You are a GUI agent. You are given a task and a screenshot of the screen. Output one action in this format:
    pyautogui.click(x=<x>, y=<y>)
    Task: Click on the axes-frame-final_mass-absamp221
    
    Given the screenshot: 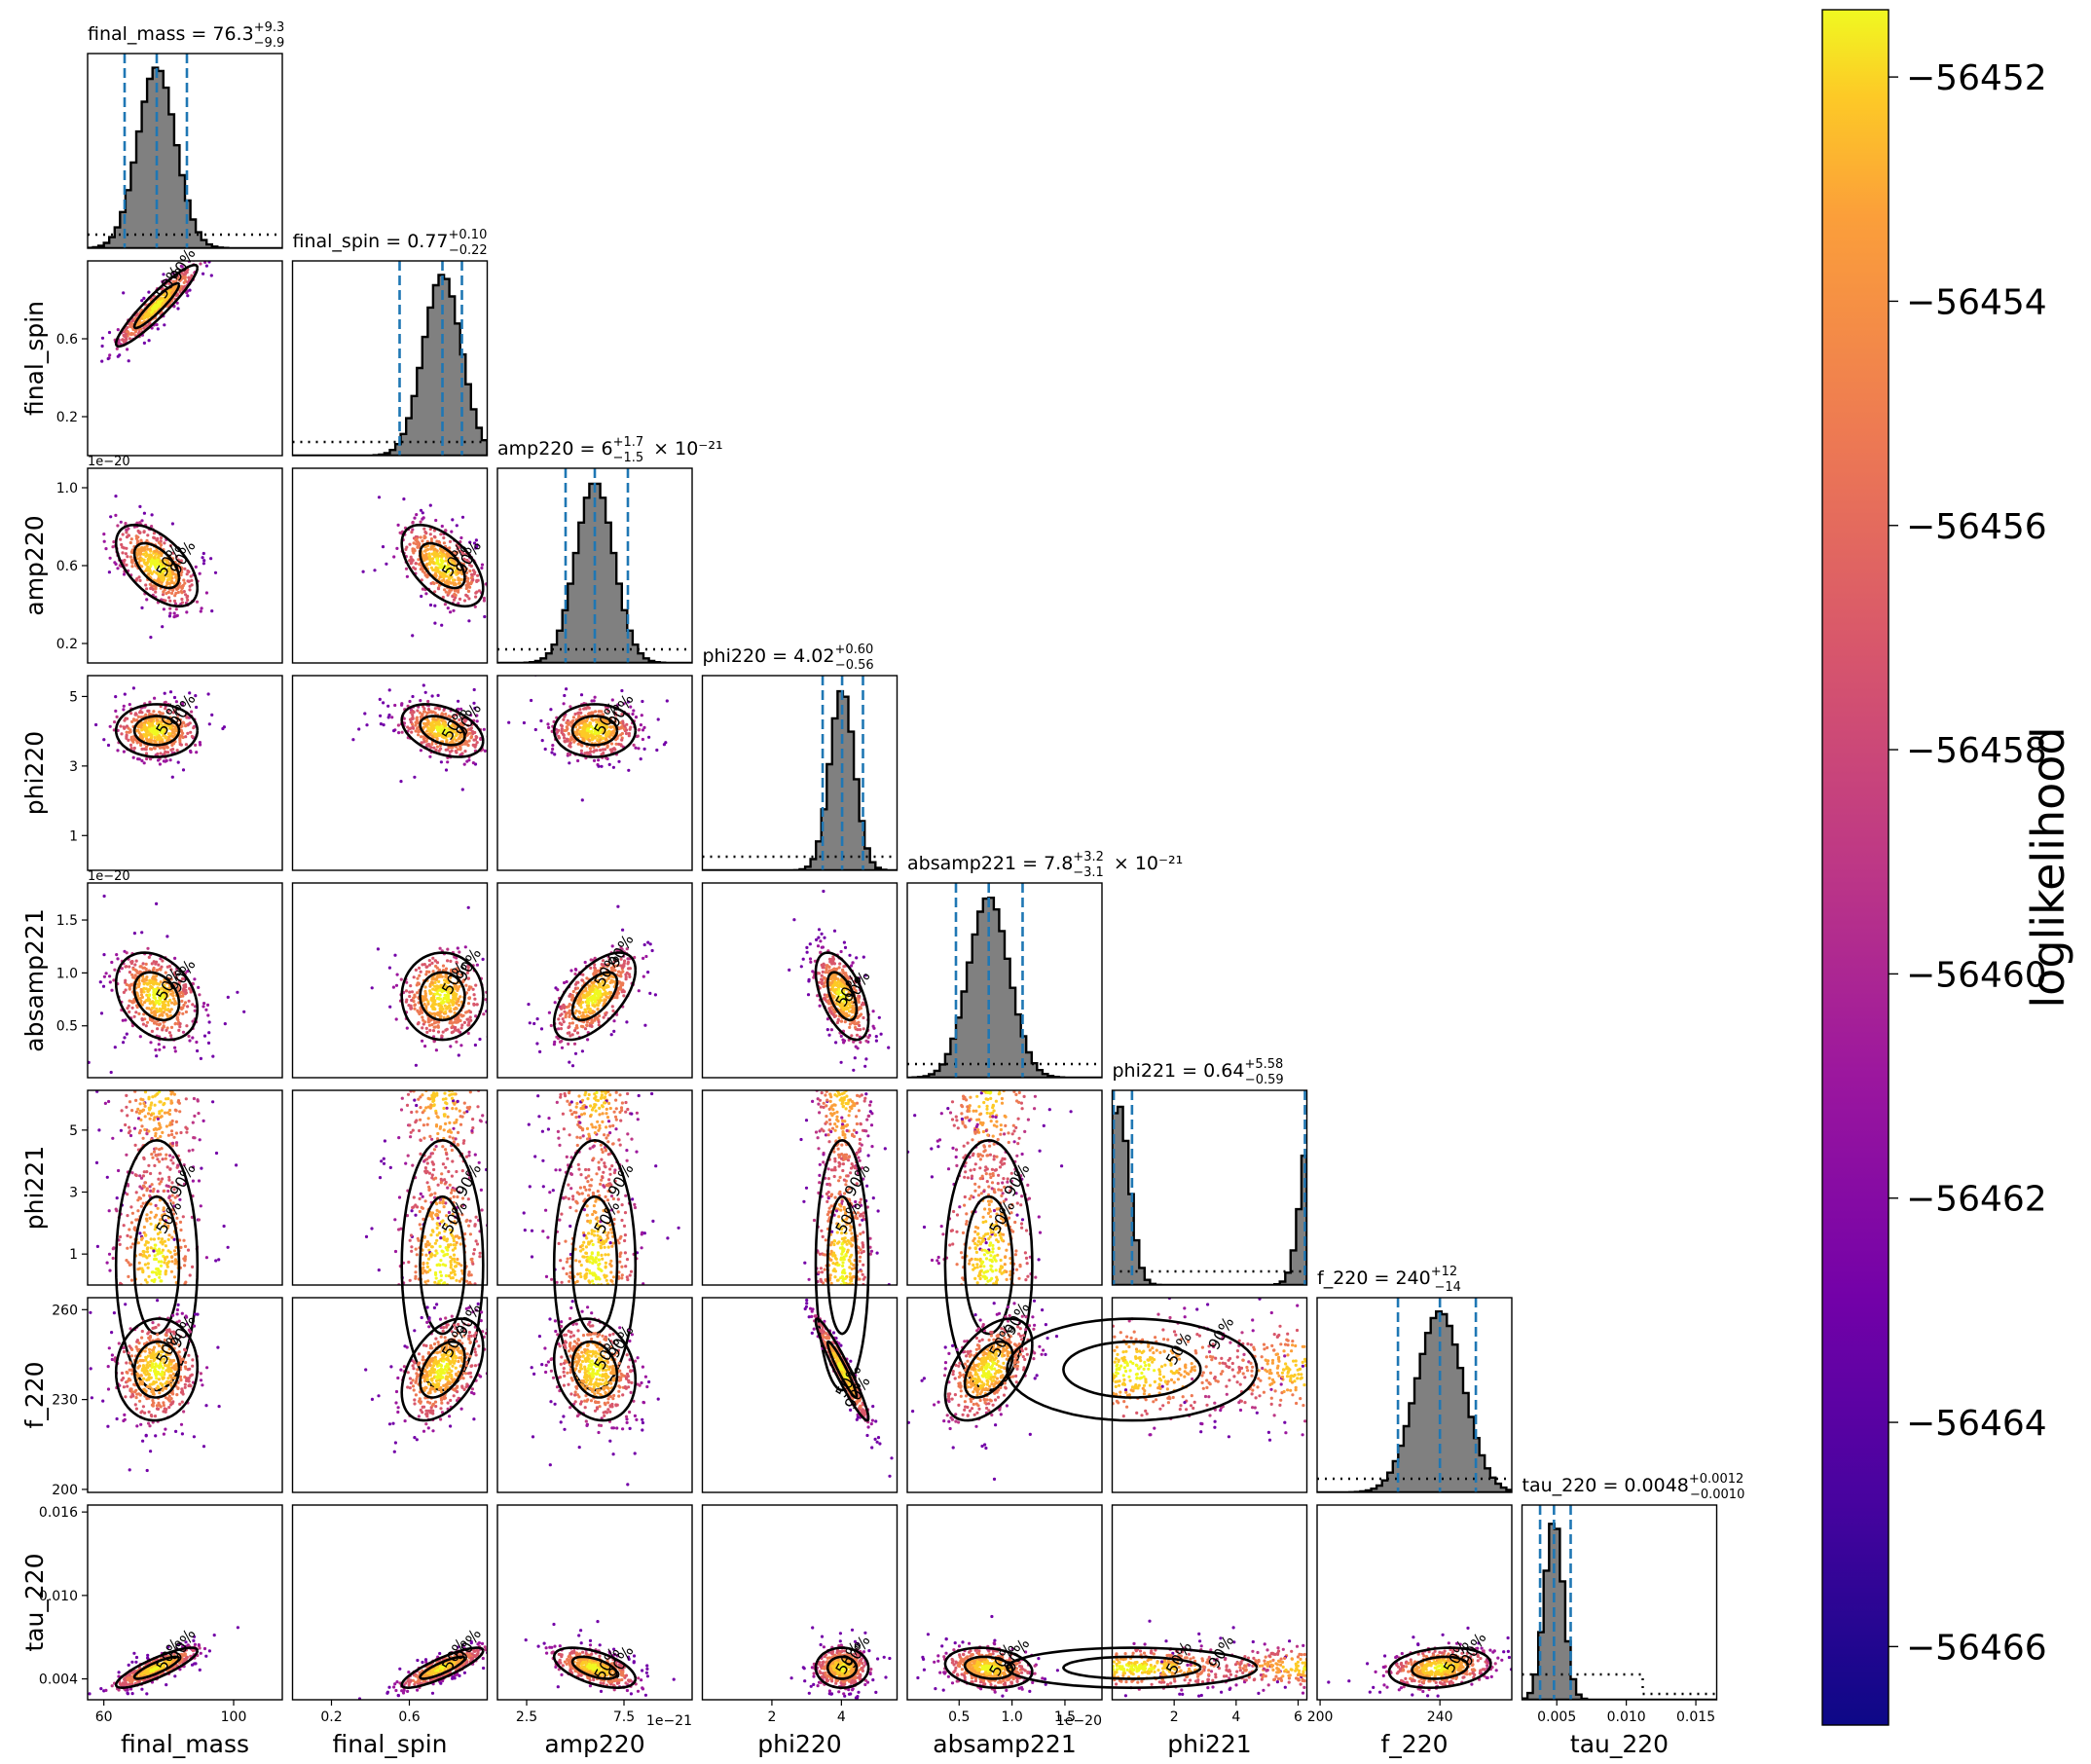 What is the action you would take?
    pyautogui.click(x=185, y=980)
    